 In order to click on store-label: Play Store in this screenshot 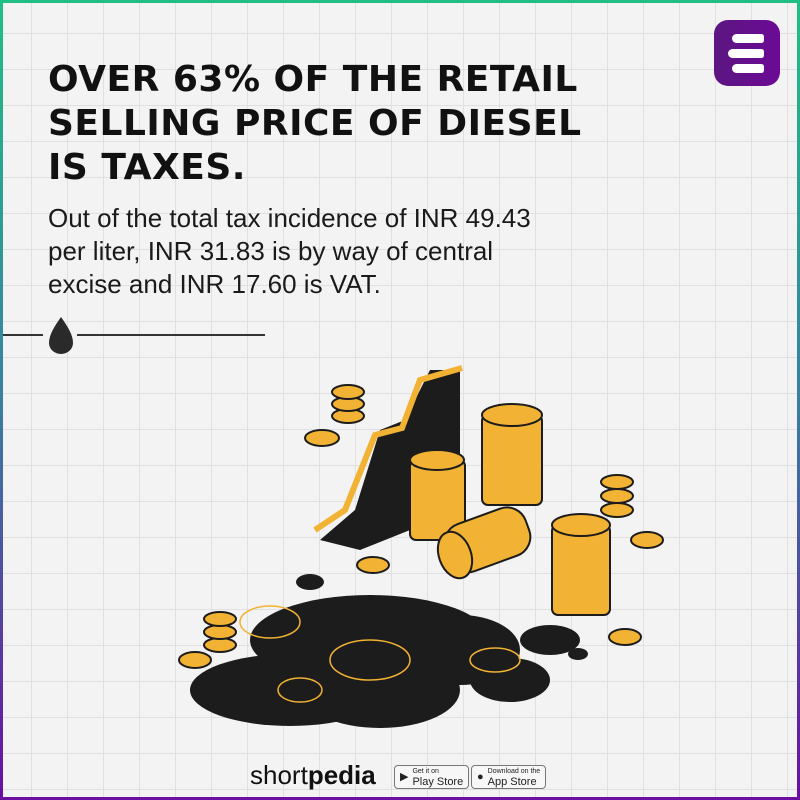, I will do `click(438, 782)`.